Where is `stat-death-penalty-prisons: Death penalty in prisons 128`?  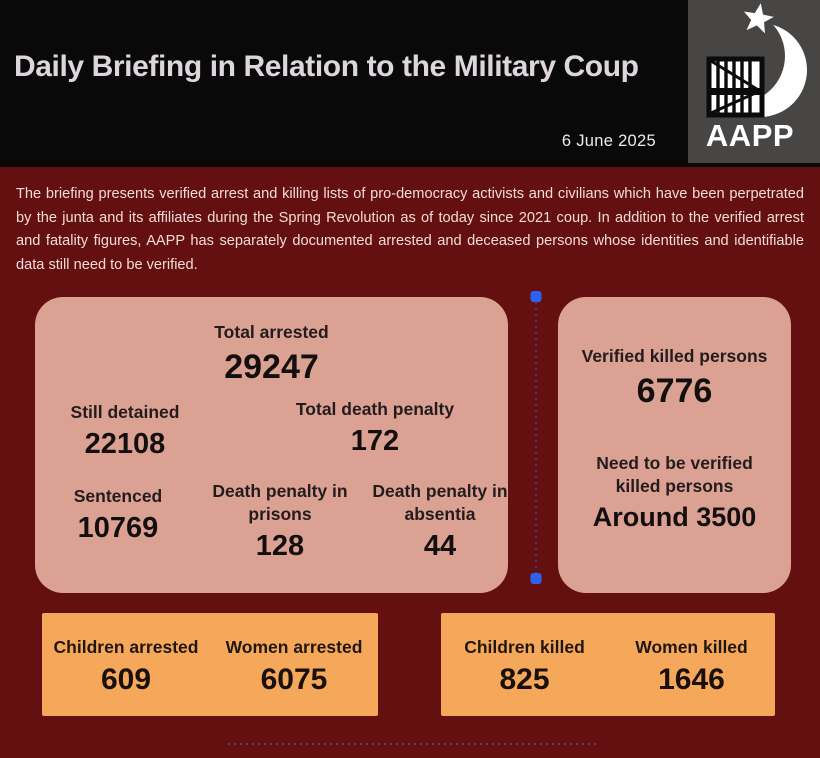 stat-death-penalty-prisons: Death penalty in prisons 128 is located at coordinates (280, 521).